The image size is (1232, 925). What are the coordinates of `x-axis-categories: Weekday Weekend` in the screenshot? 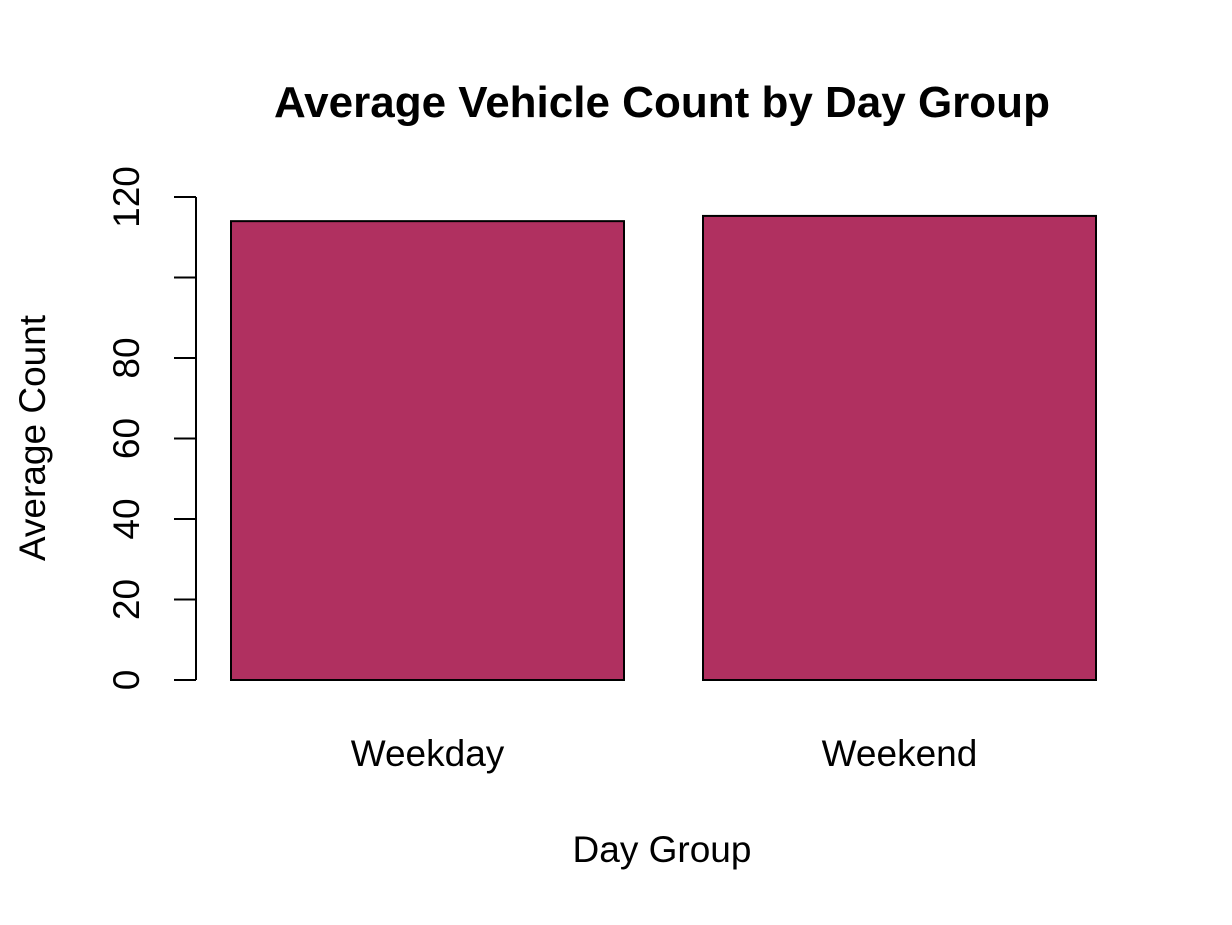 It's located at (664, 753).